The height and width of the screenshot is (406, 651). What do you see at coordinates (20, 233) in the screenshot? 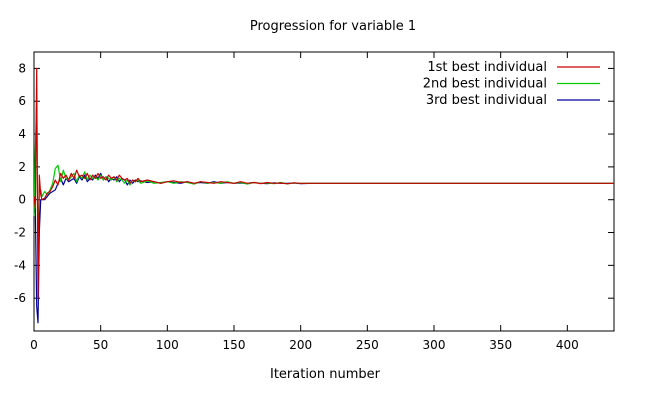
I see `y-tick-label: -2` at bounding box center [20, 233].